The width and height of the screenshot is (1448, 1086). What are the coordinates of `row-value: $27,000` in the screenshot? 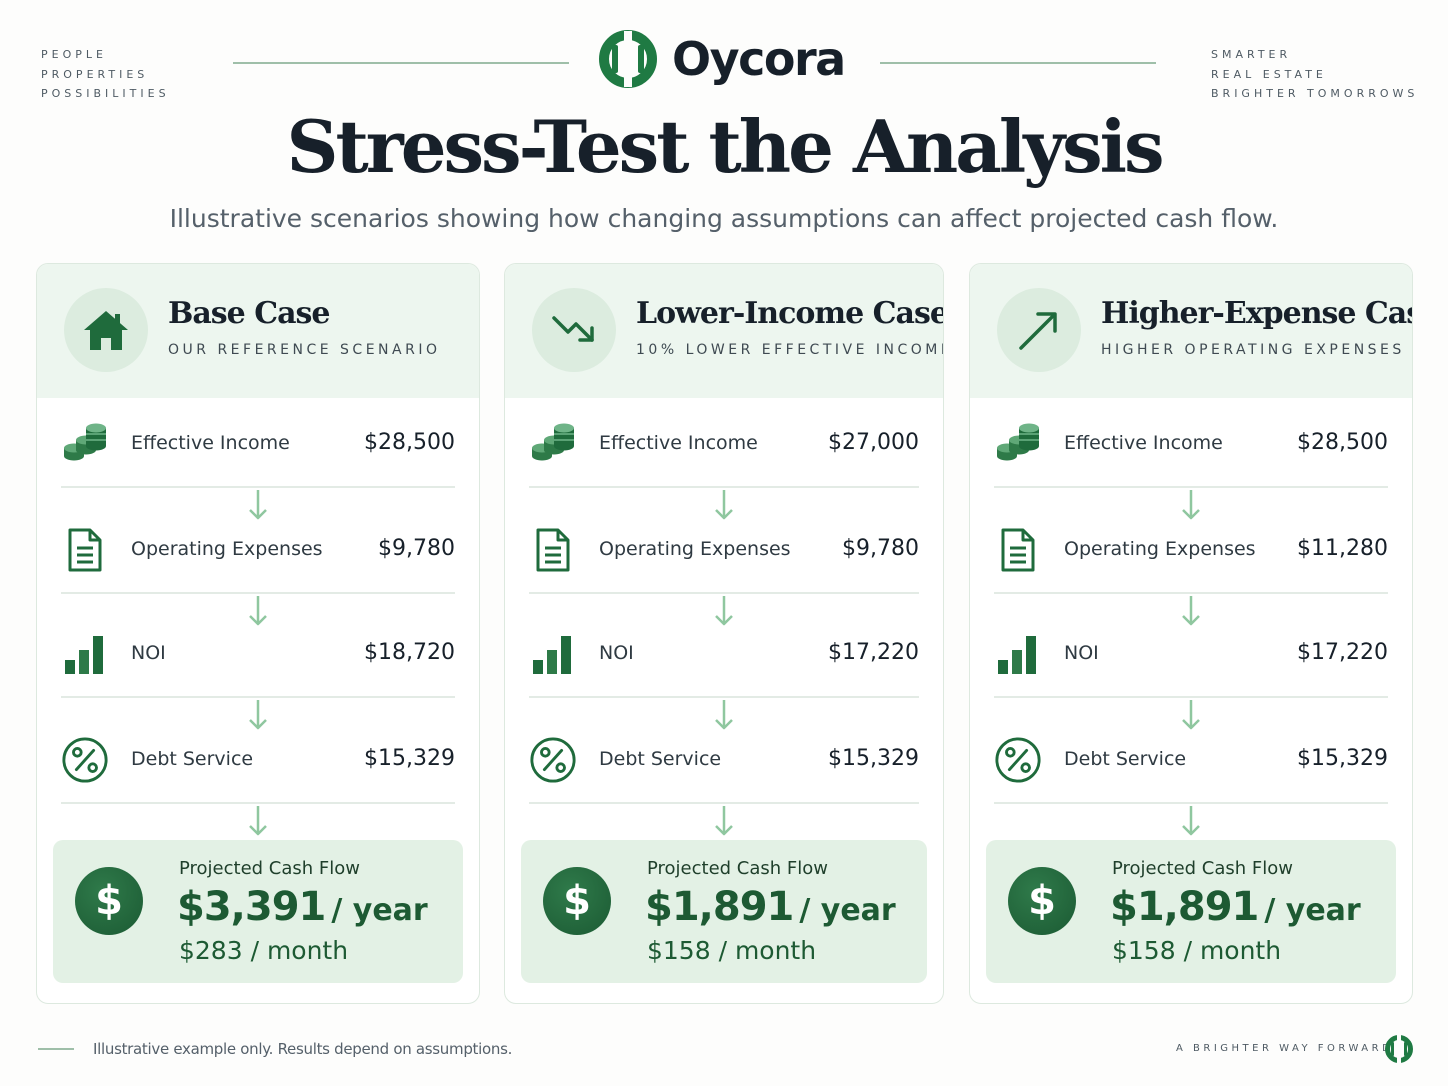 It's located at (873, 442).